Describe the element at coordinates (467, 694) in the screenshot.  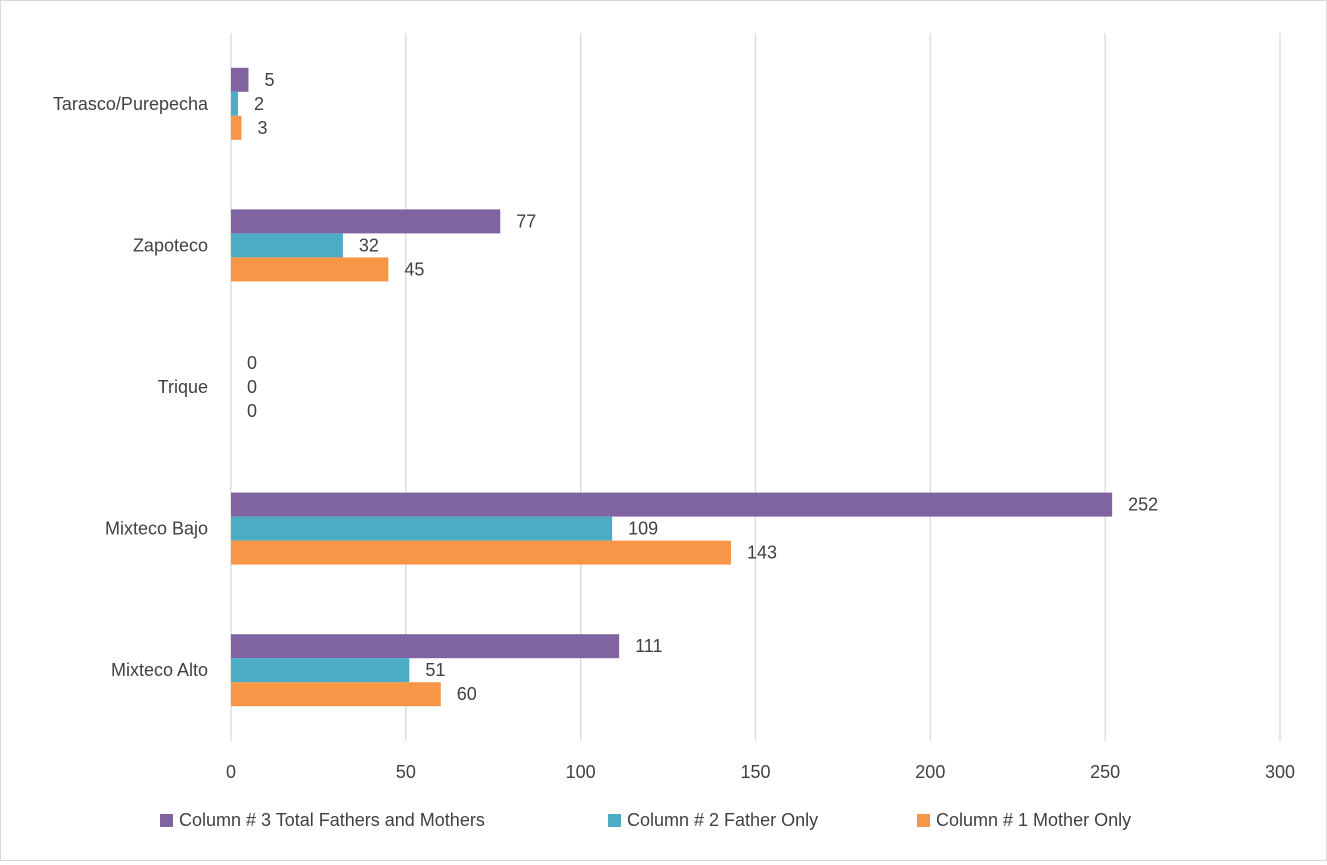
I see `data-label: 60` at that location.